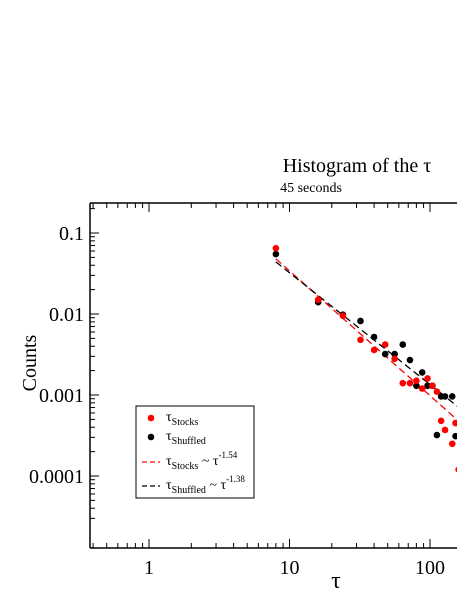 Image resolution: width=457 pixels, height=596 pixels. What do you see at coordinates (149, 568) in the screenshot?
I see `x-tick-label: 1` at bounding box center [149, 568].